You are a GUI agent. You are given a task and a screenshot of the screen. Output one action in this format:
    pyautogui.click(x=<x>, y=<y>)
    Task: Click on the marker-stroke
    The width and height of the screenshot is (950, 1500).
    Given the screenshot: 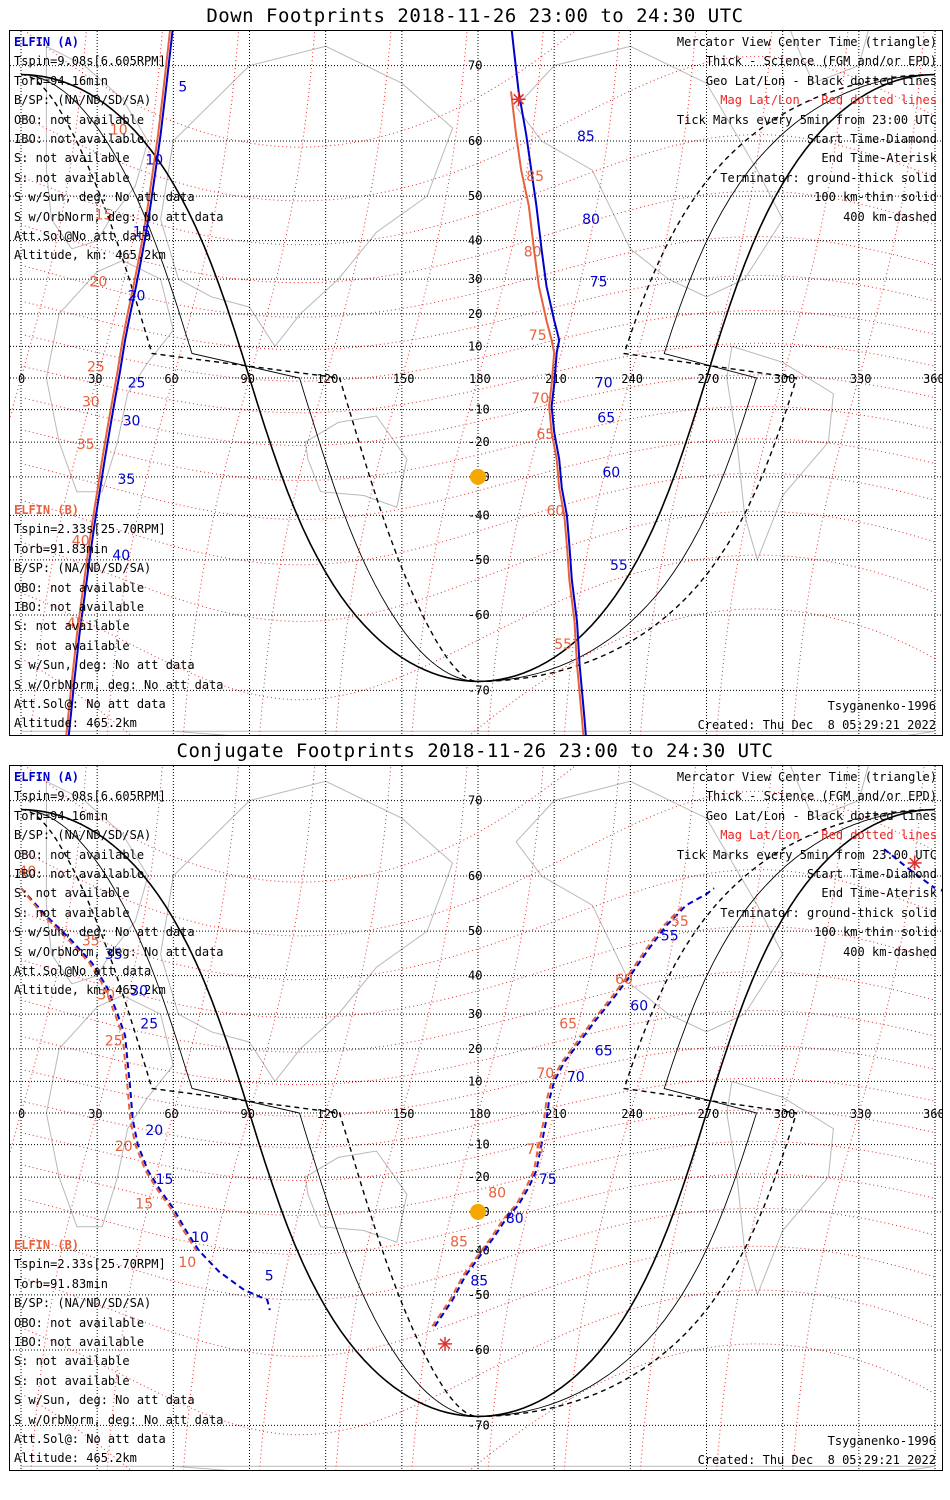 What is the action you would take?
    pyautogui.click(x=445, y=1344)
    